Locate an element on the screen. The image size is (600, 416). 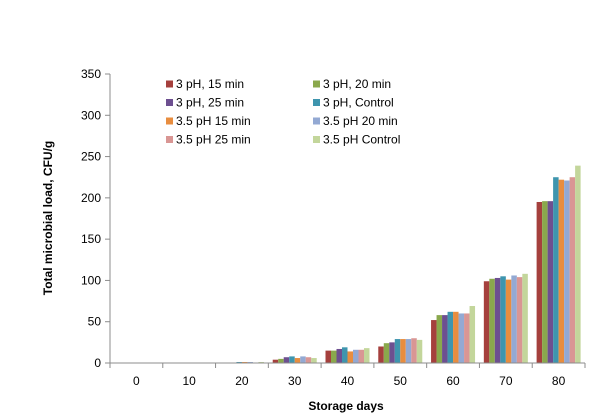
y-tick-label: 0 is located at coordinates (97, 363).